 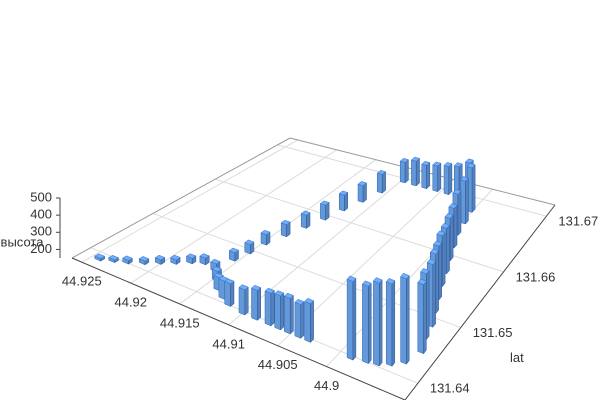 I want to click on y-tick-label: 131.67, so click(x=578, y=221).